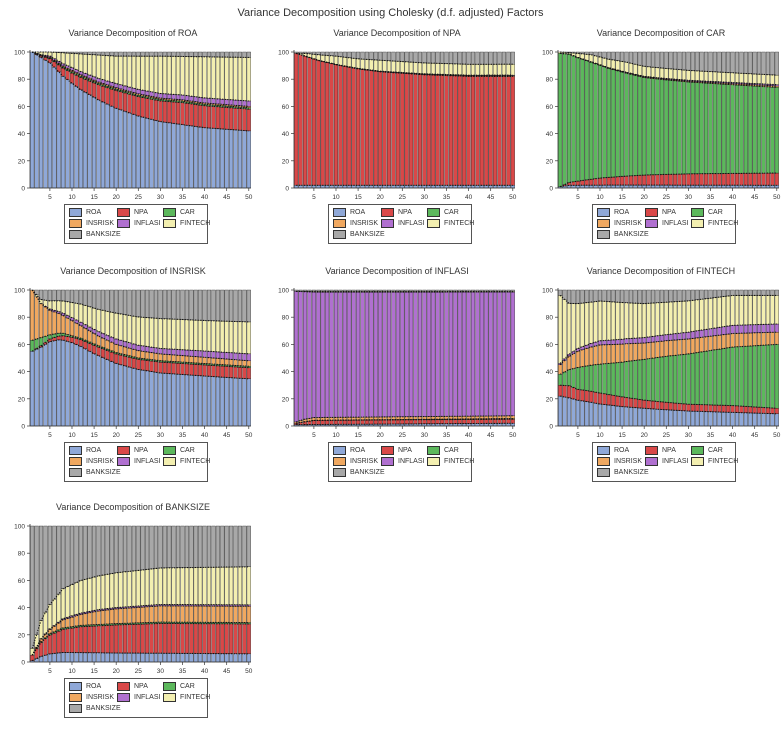 The image size is (781, 730). I want to click on legend-label: FINTECH, so click(195, 461).